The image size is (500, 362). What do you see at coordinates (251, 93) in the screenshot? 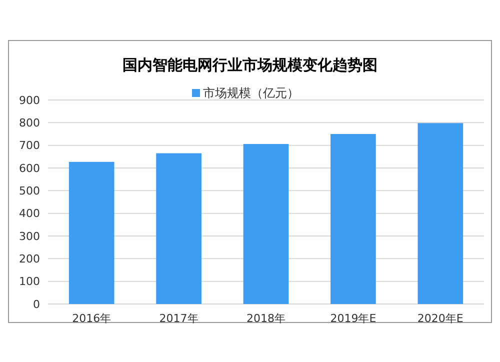
I see `legend-label: 市场规模（亿元）` at bounding box center [251, 93].